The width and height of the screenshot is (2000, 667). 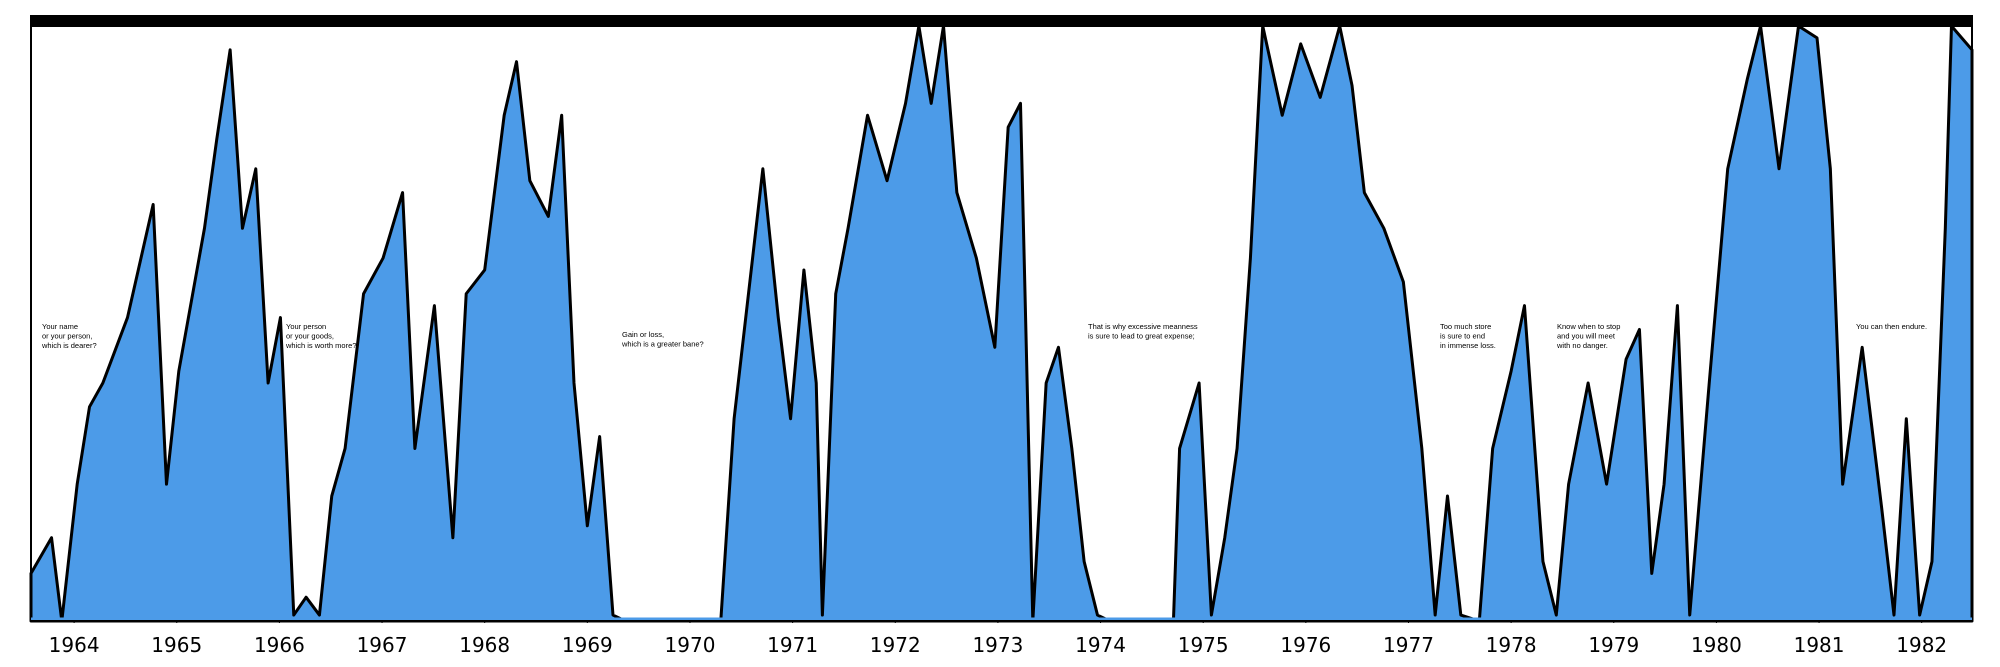 What do you see at coordinates (310, 336) in the screenshot?
I see `annotation-line: or your goods,` at bounding box center [310, 336].